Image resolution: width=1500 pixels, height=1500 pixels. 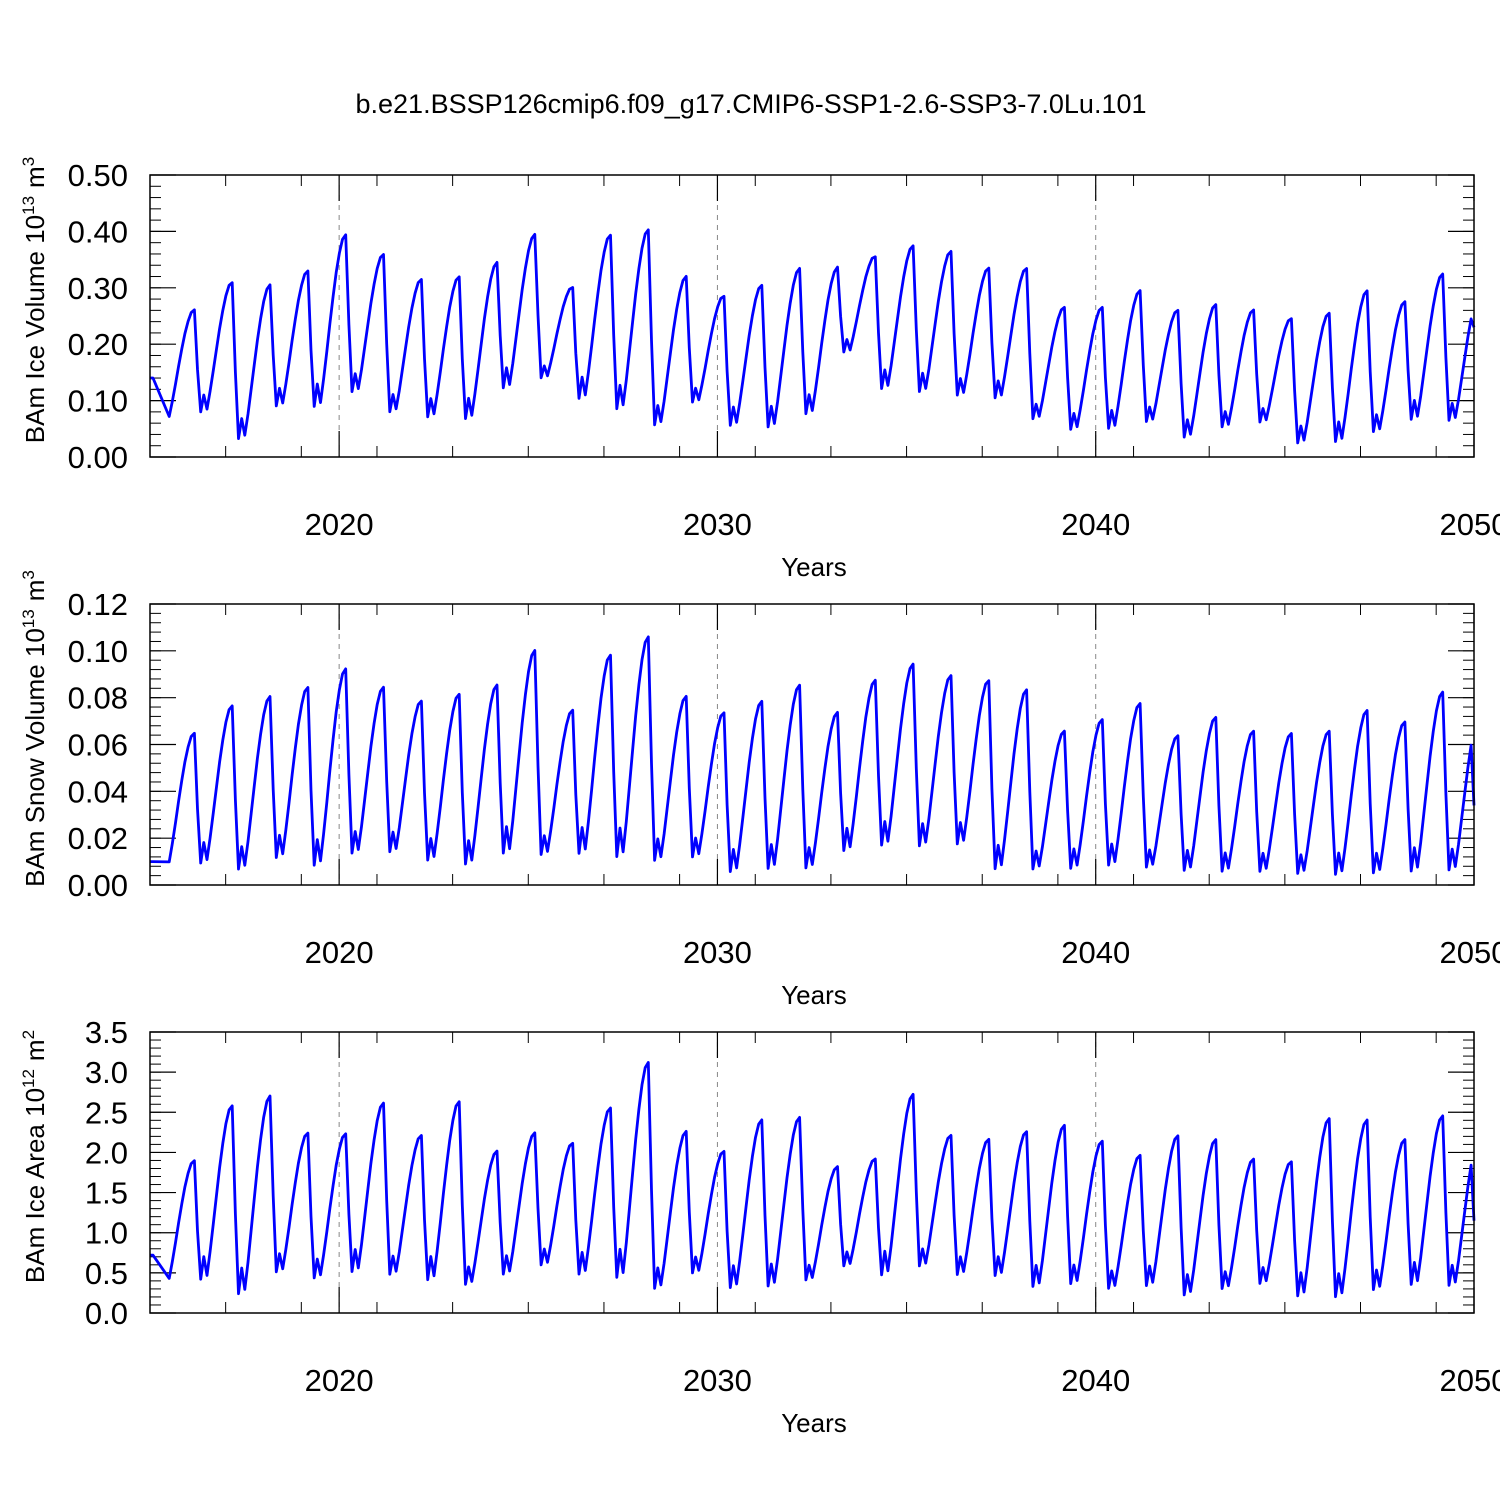 What do you see at coordinates (106, 1072) in the screenshot?
I see `y-tick-label: 3.0` at bounding box center [106, 1072].